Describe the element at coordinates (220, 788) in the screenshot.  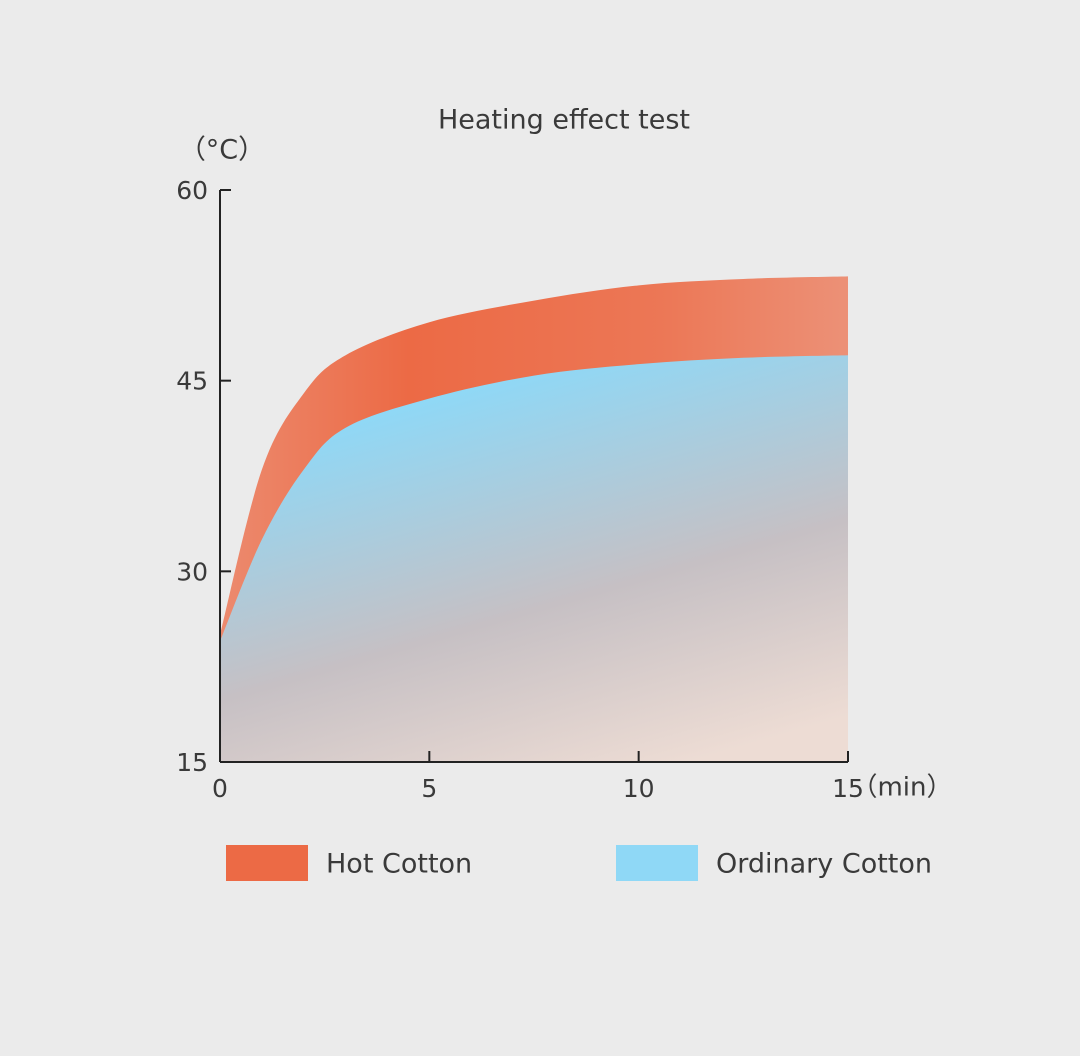
I see `x-tick-label: 0` at that location.